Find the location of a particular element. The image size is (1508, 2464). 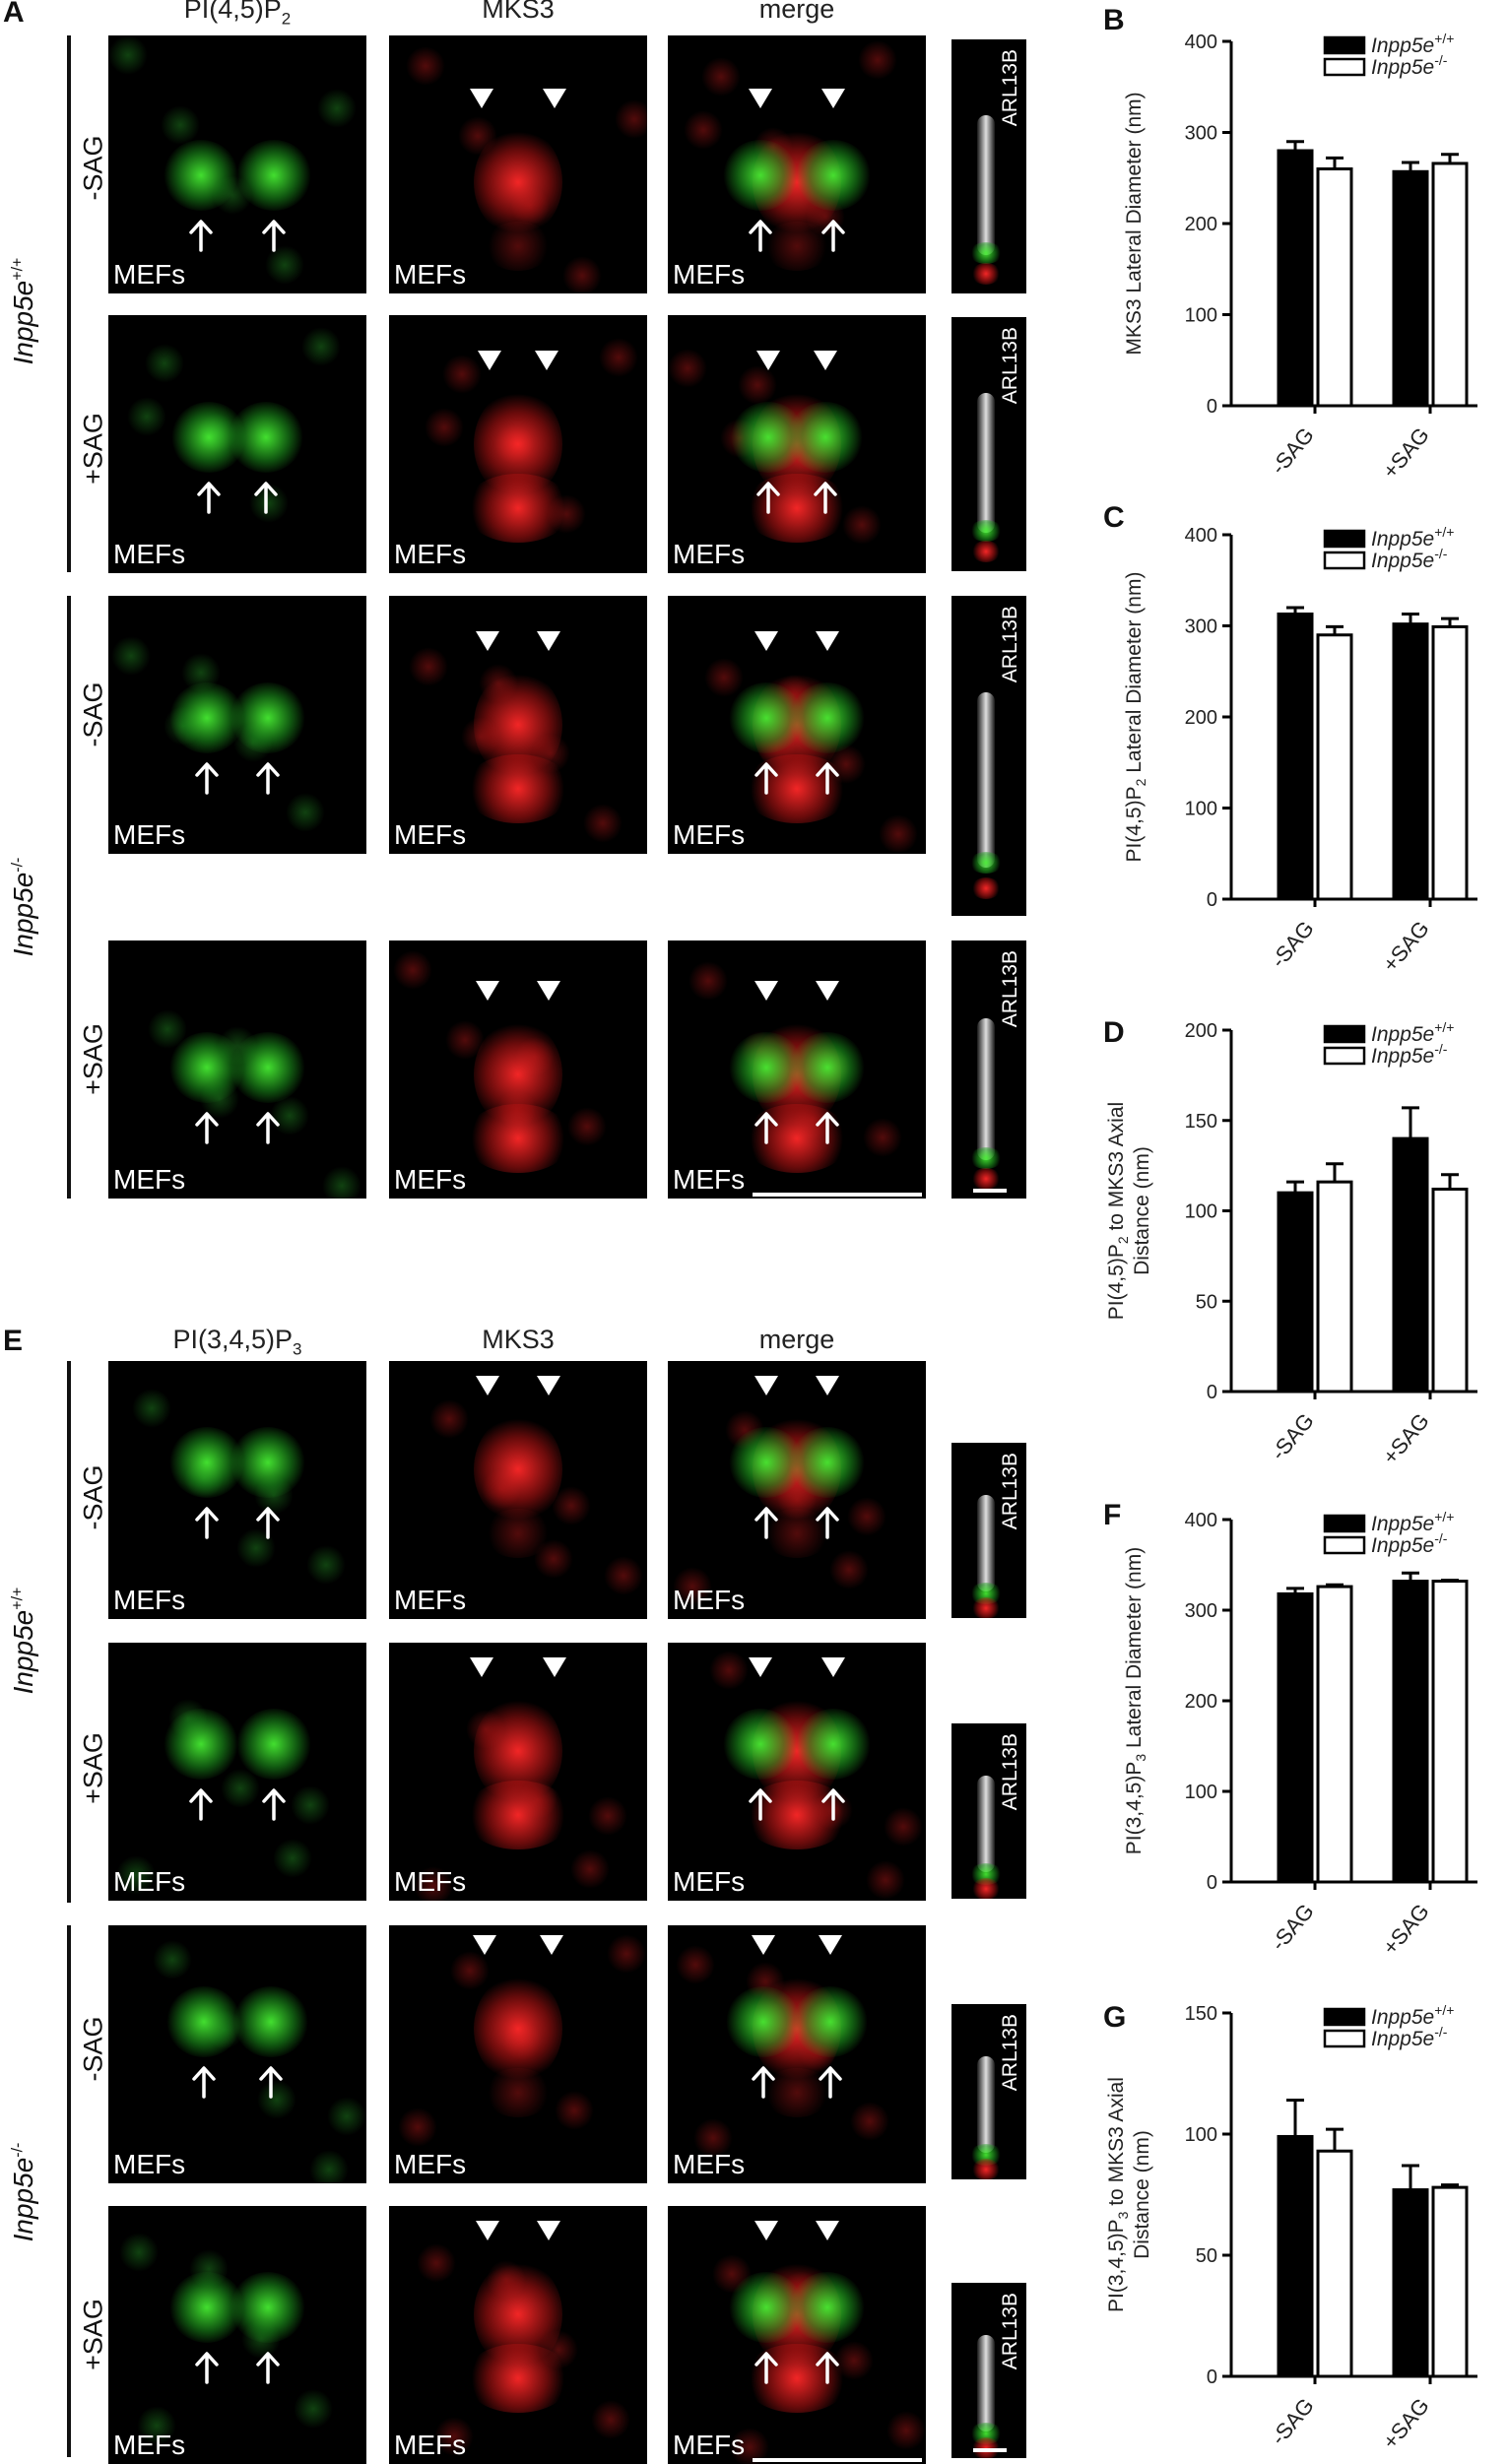

mks3-base-signal is located at coordinates (518, 1814).